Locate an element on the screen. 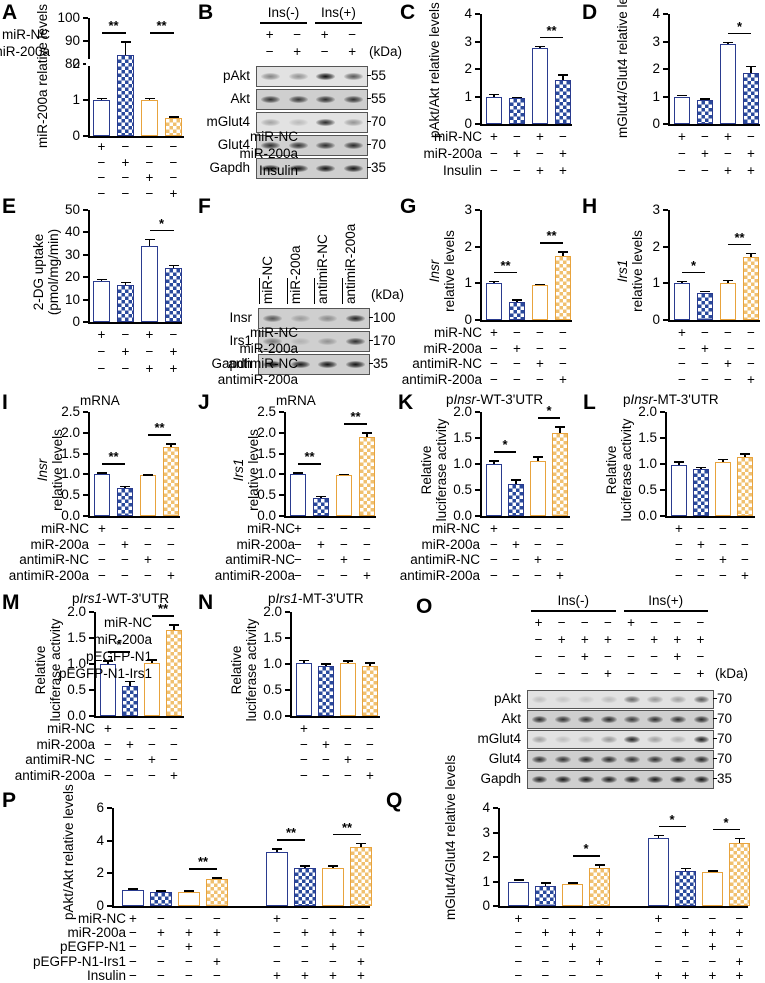  y-axis-d is located at coordinates (669, 70).